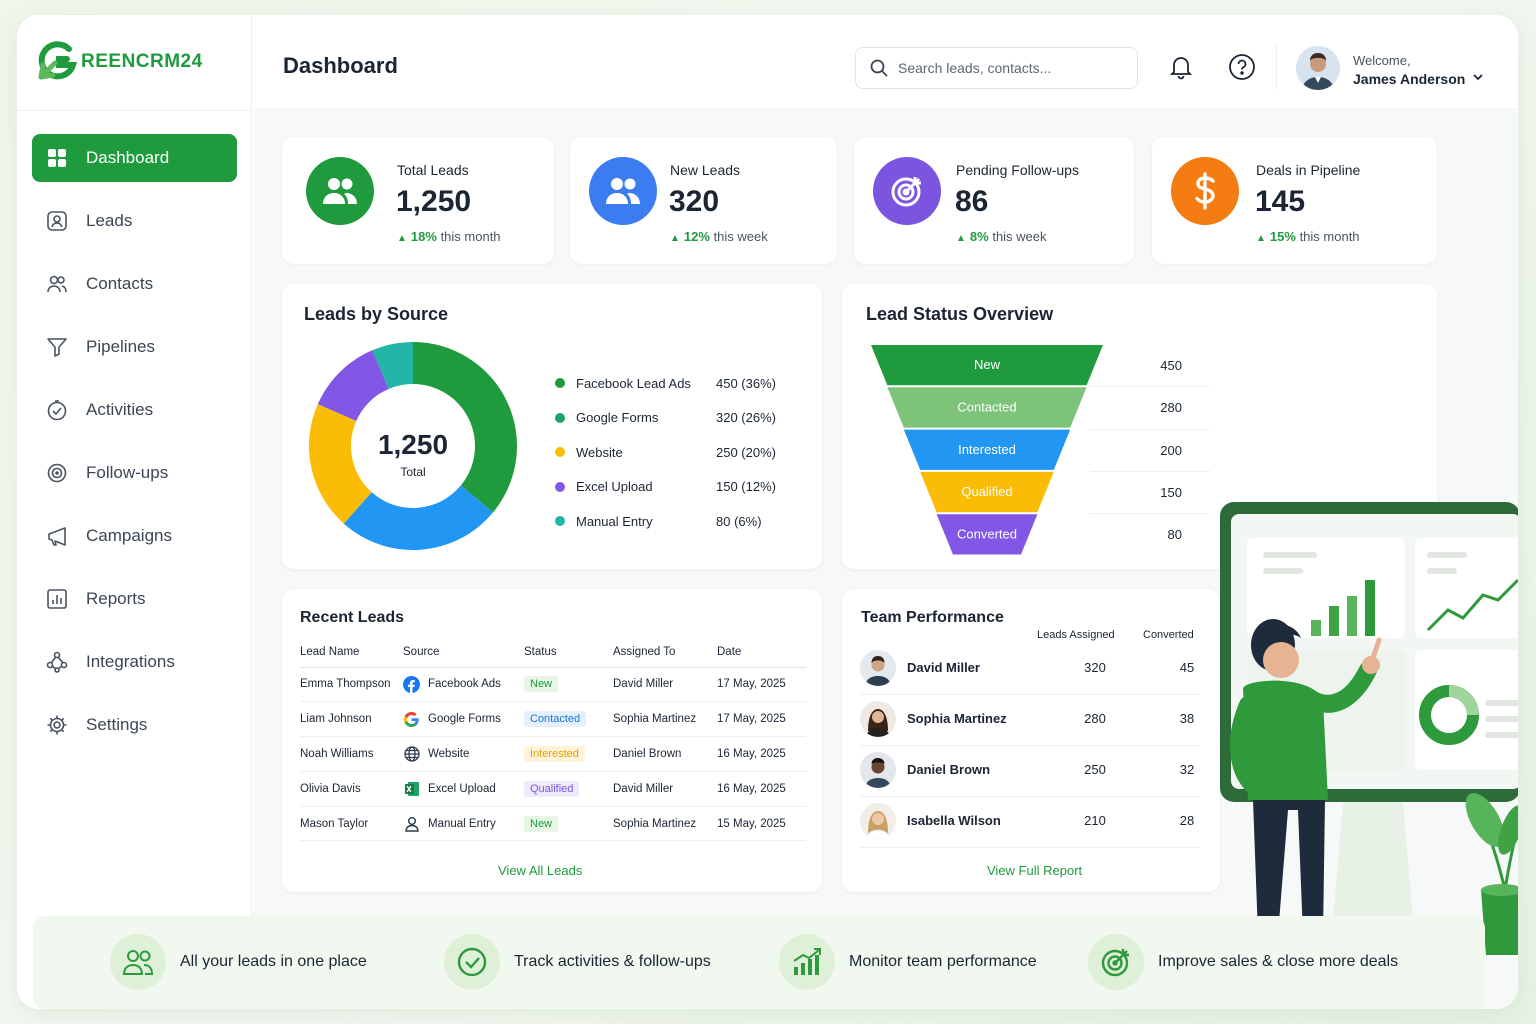 The width and height of the screenshot is (1536, 1024). What do you see at coordinates (57, 347) in the screenshot?
I see `filter-icon` at bounding box center [57, 347].